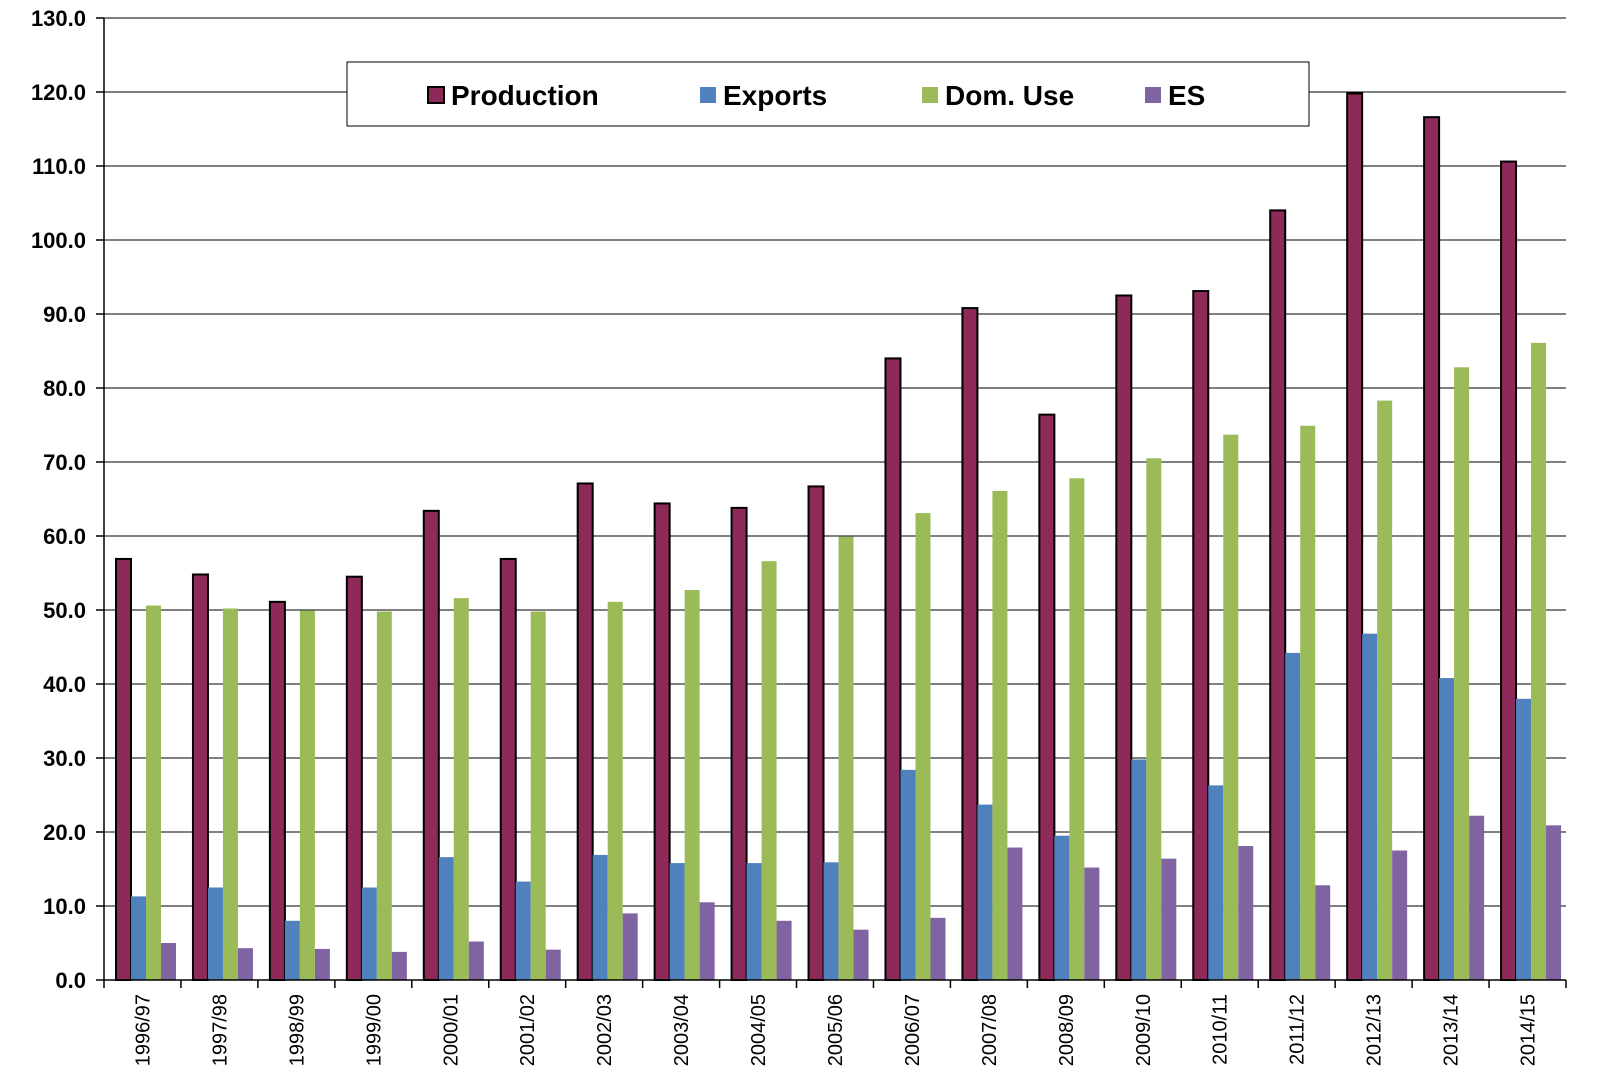 The height and width of the screenshot is (1084, 1616). I want to click on x-tick-label: 2013/14, so click(1452, 1030).